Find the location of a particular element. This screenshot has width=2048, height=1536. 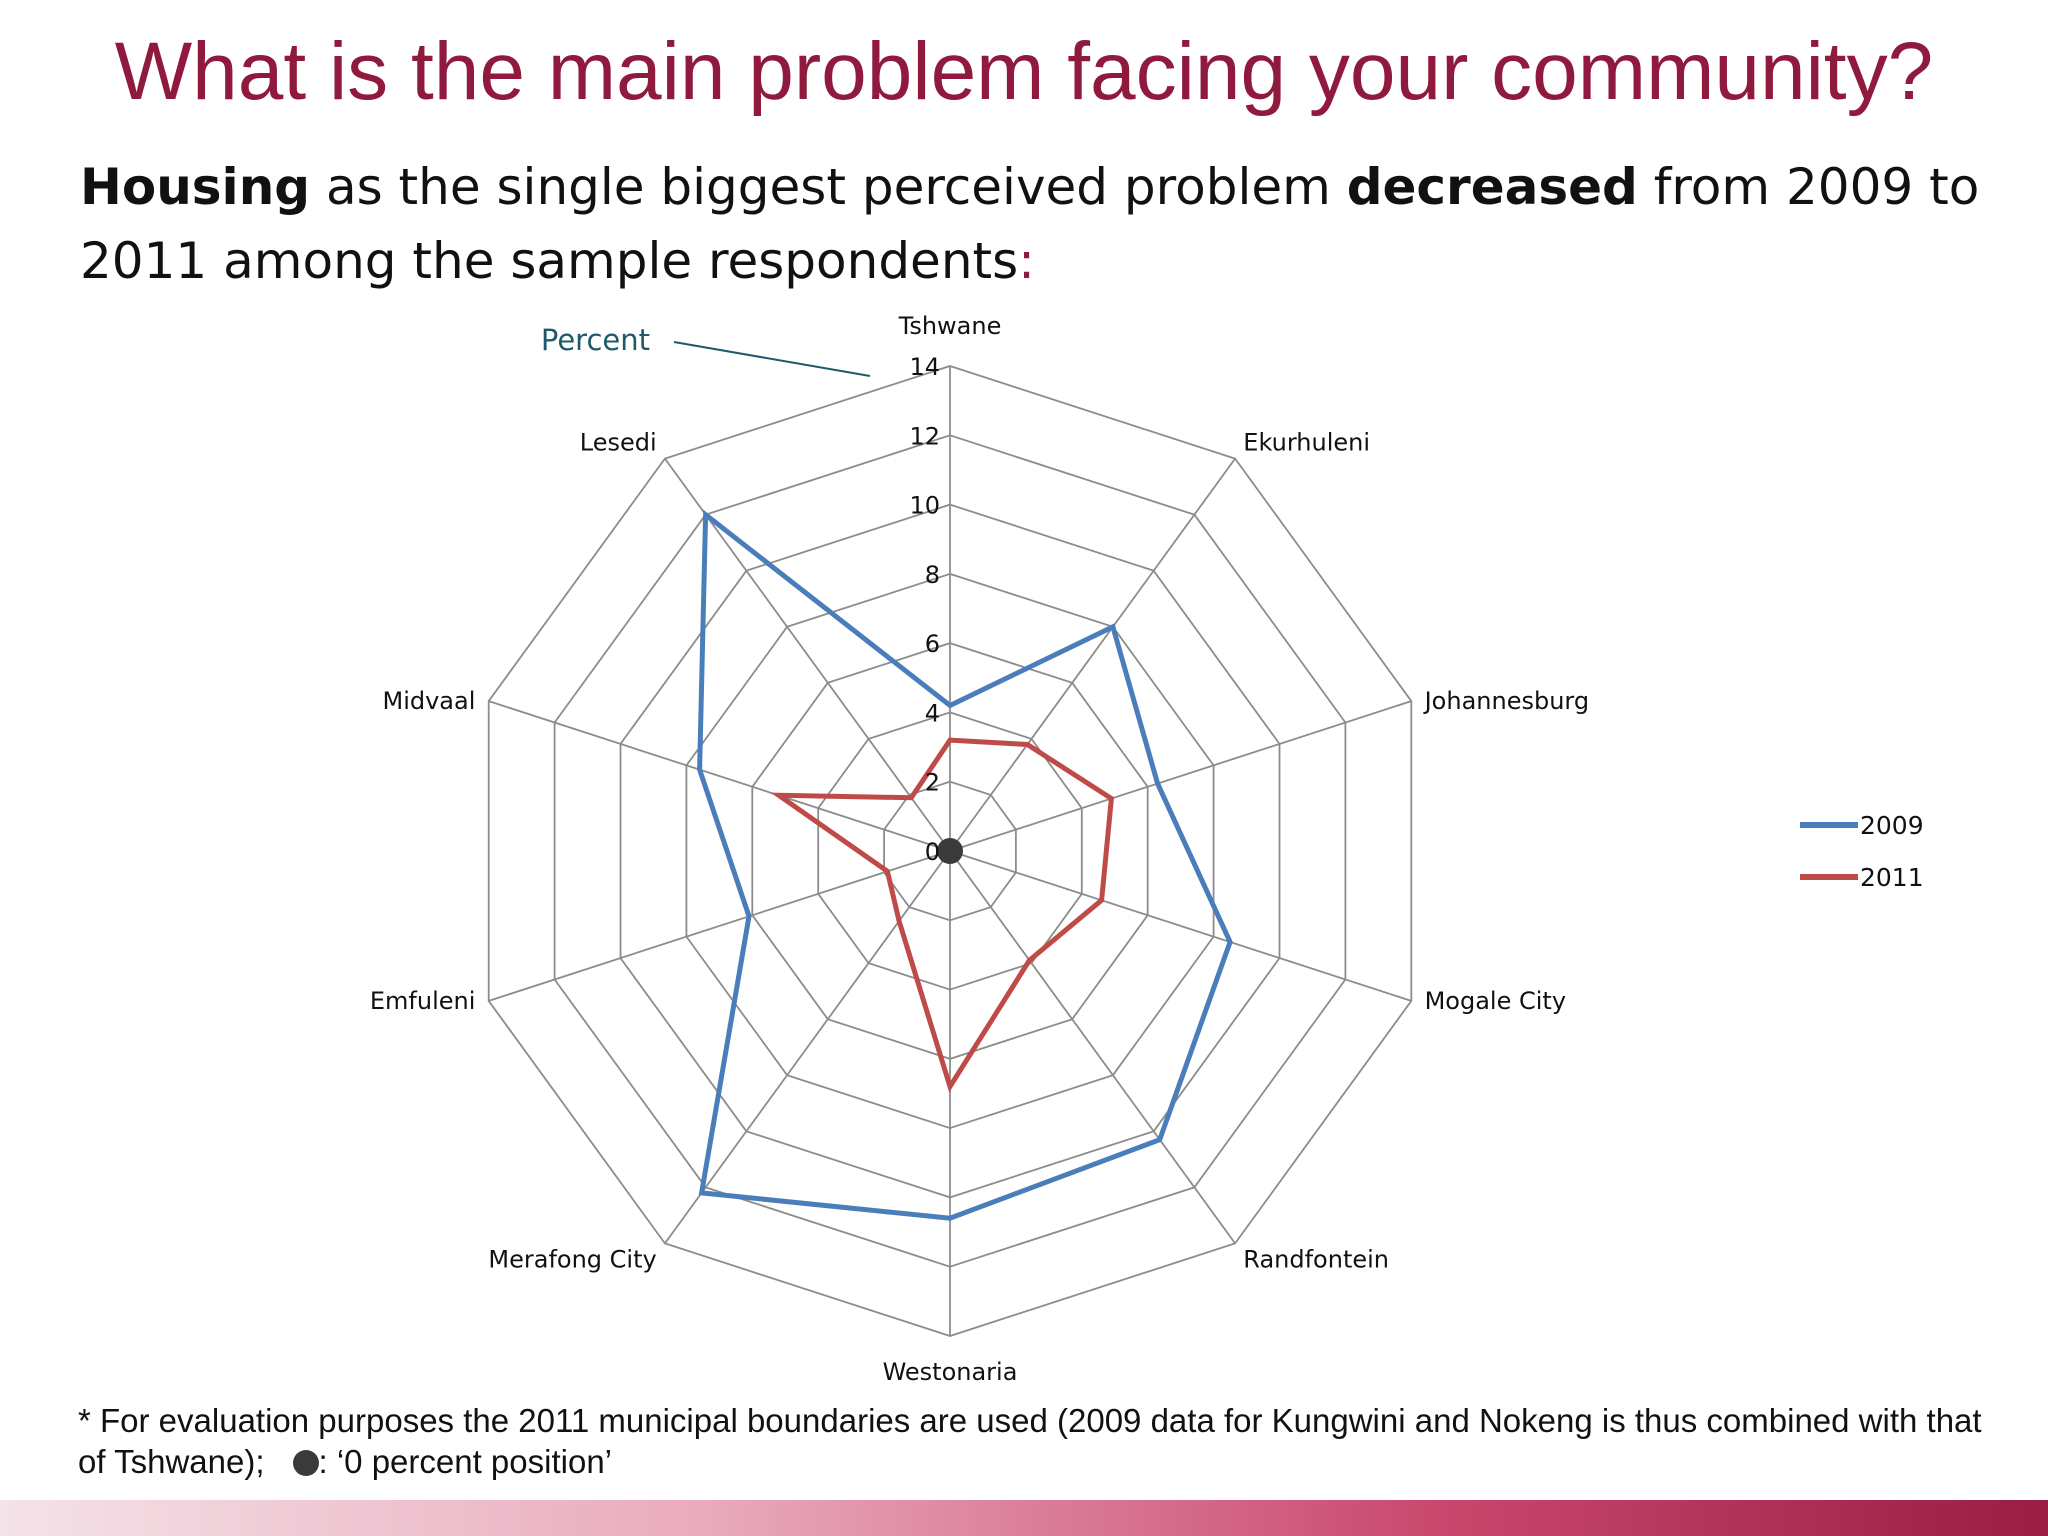

tick-label: 2 is located at coordinates (932, 783).